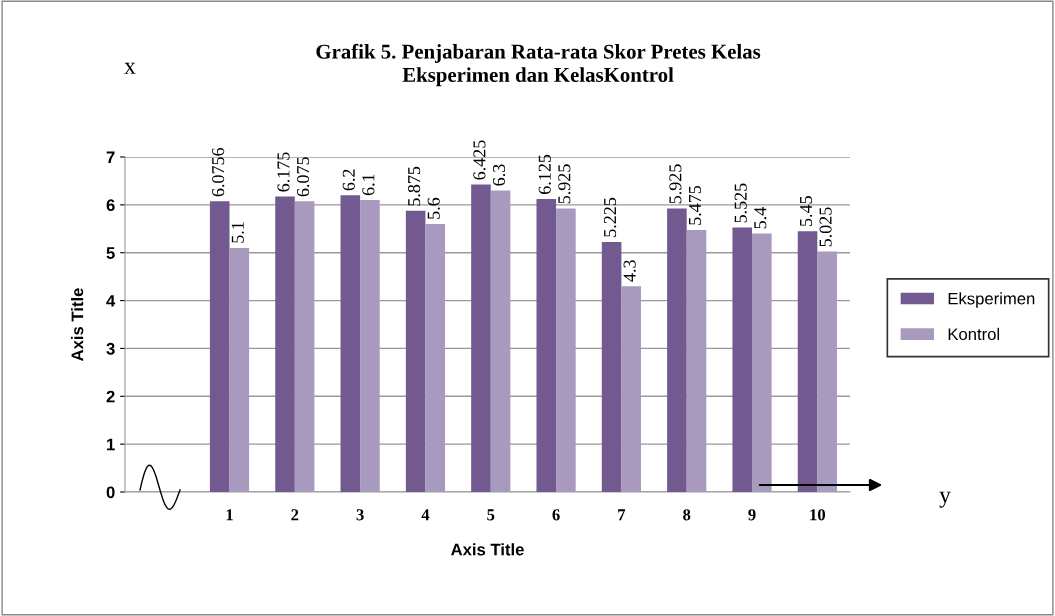 The width and height of the screenshot is (1055, 616). Describe the element at coordinates (544, 174) in the screenshot. I see `data-label: 6.125` at that location.